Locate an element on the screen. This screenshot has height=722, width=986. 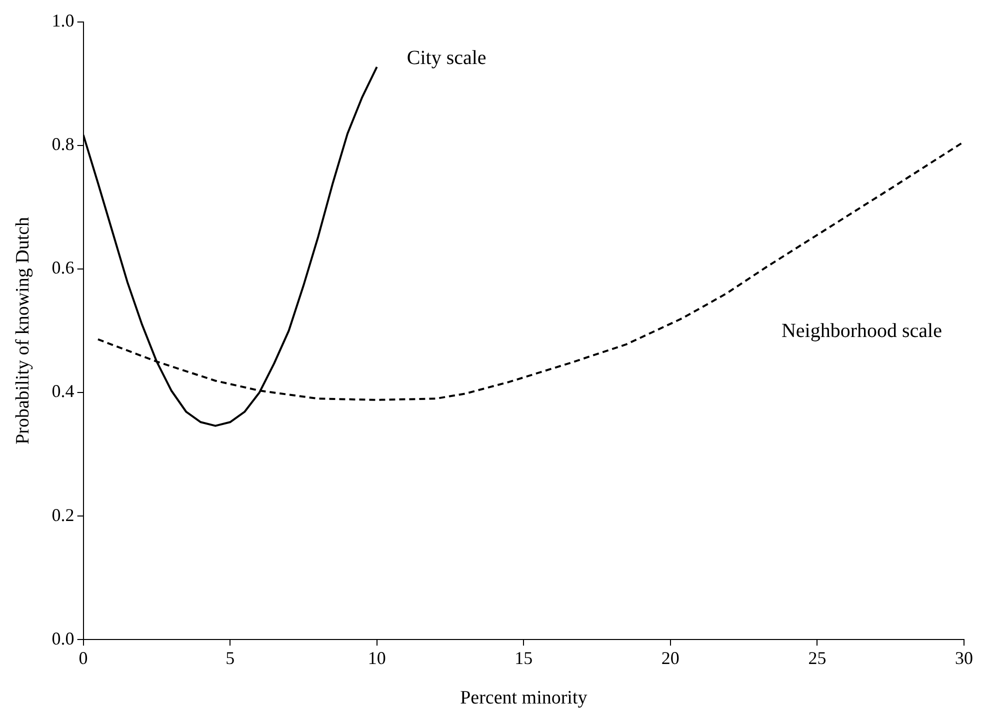
y-tick-label: 0.4 is located at coordinates (63, 391).